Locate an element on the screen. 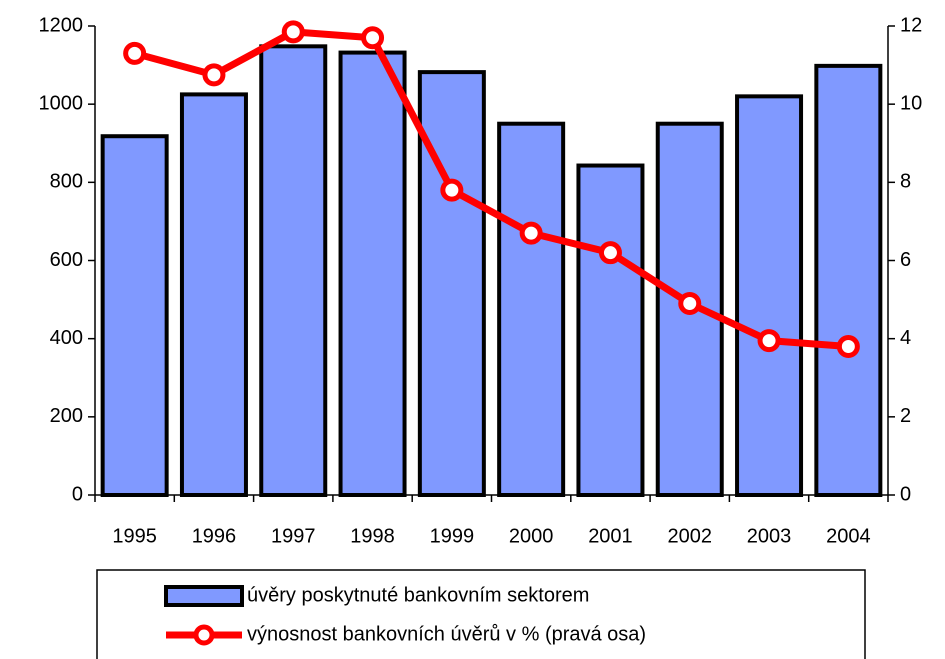  x-tick-label: 1997 is located at coordinates (293, 536).